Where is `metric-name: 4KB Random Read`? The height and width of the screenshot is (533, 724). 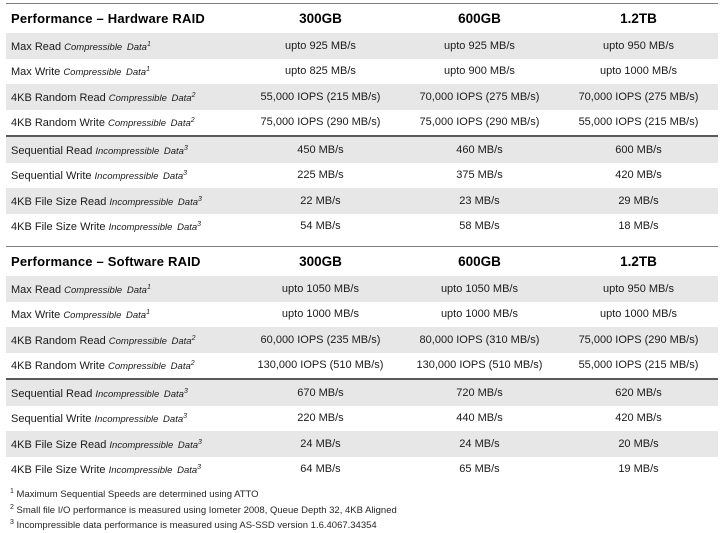 metric-name: 4KB Random Read is located at coordinates (58, 97).